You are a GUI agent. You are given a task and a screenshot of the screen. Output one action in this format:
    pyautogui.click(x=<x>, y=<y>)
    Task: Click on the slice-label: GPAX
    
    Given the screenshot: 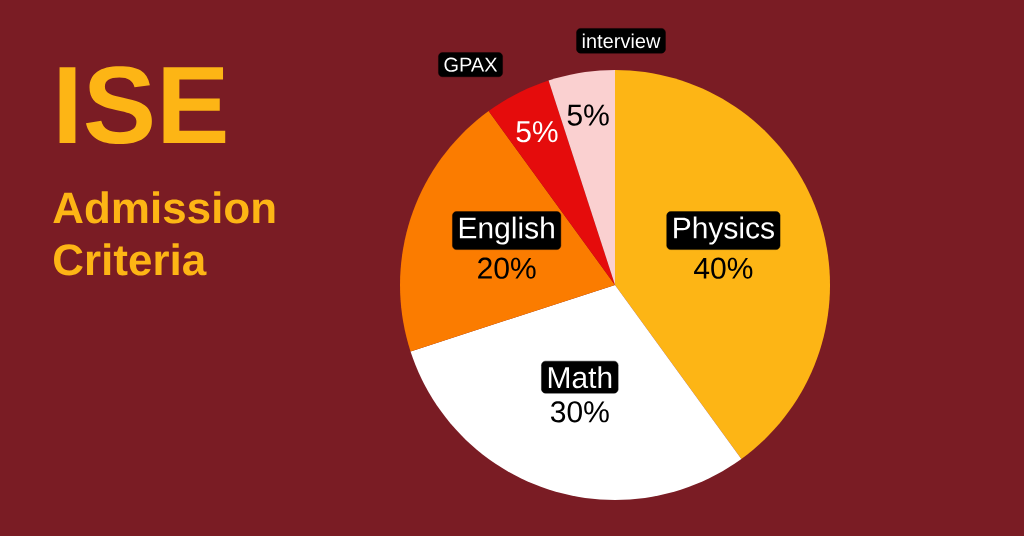 What is the action you would take?
    pyautogui.click(x=471, y=64)
    